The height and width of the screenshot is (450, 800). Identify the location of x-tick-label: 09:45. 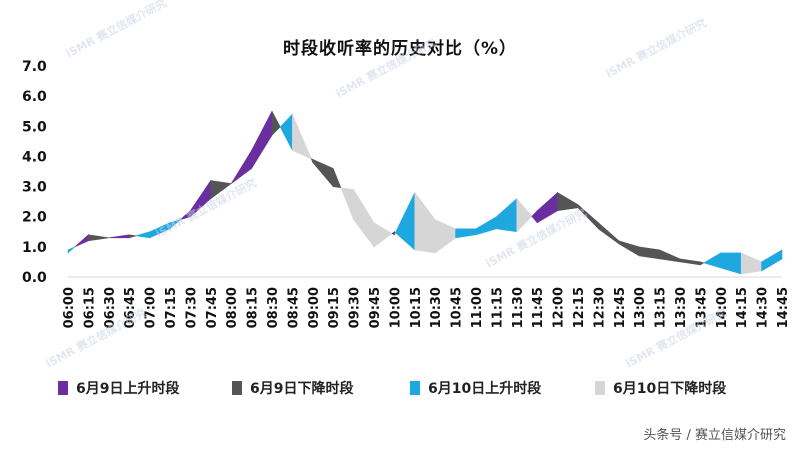
(375, 307).